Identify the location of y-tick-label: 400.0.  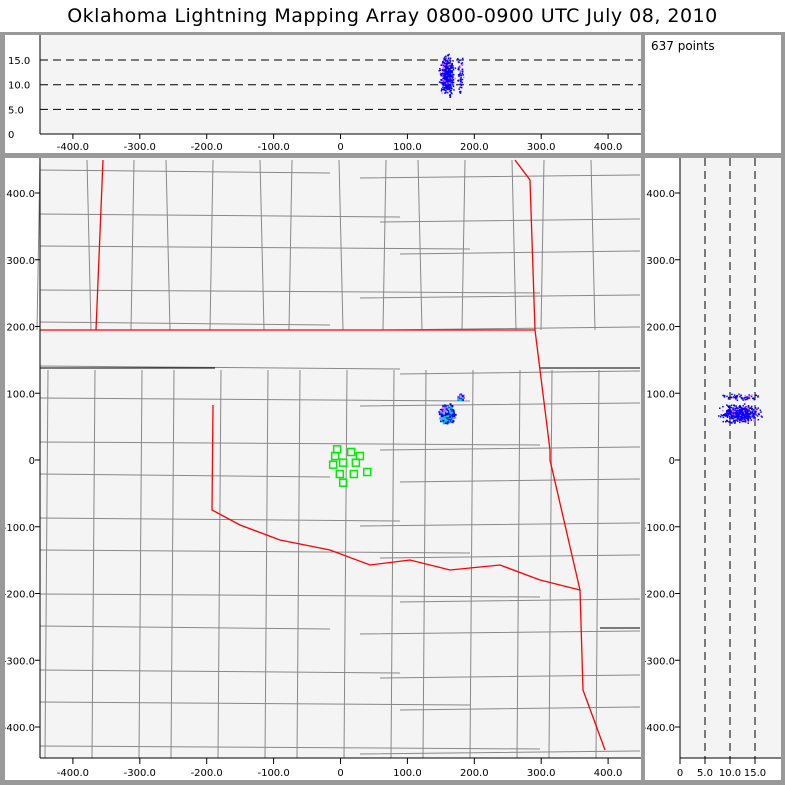
(660, 194).